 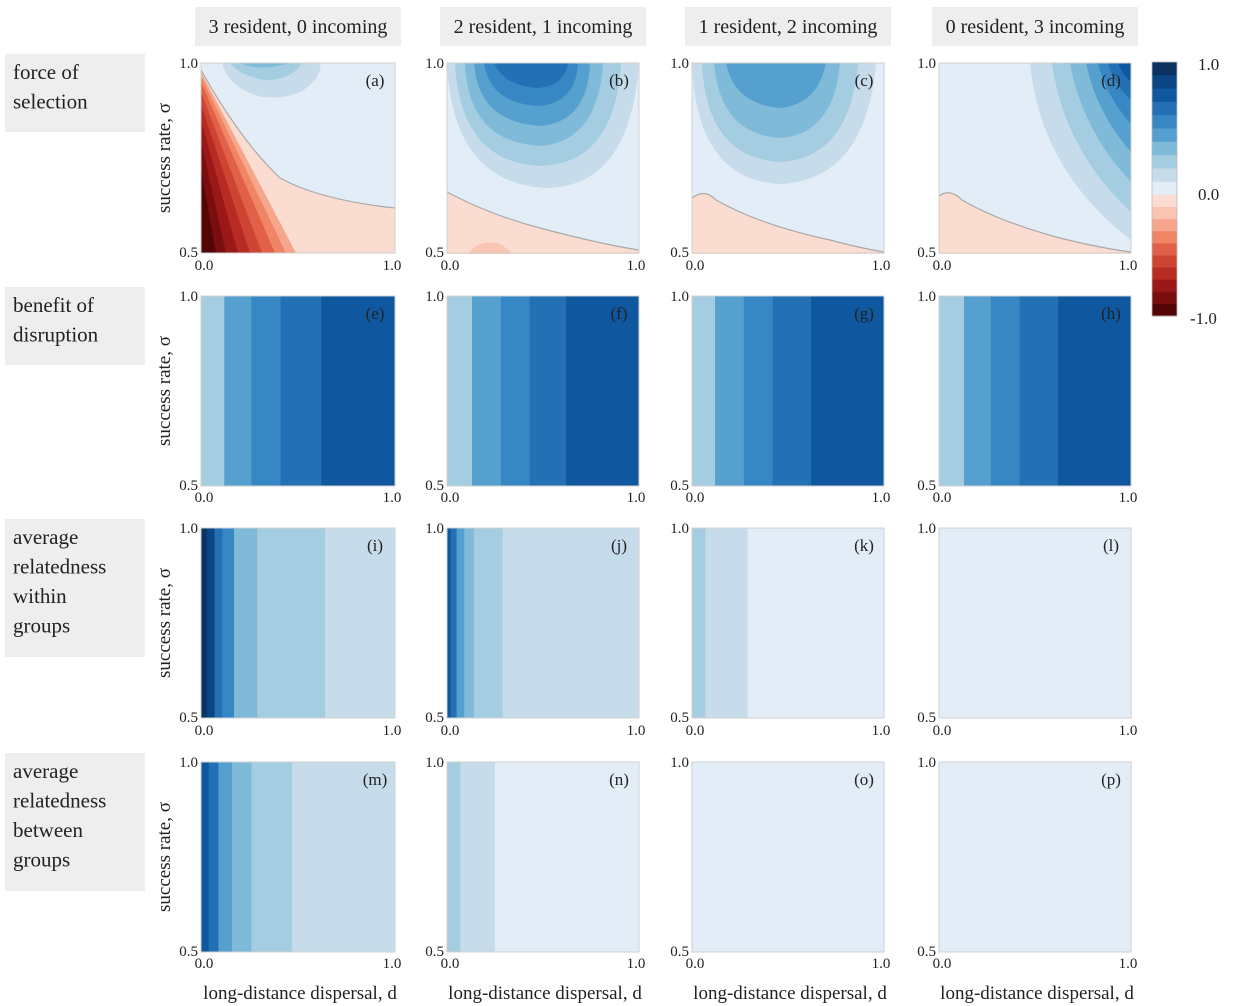 I want to click on panel-label: (g), so click(x=864, y=313).